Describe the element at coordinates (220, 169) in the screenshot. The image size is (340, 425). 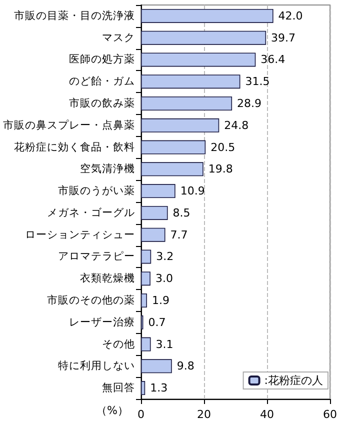
I see `data-label: 19.8` at that location.